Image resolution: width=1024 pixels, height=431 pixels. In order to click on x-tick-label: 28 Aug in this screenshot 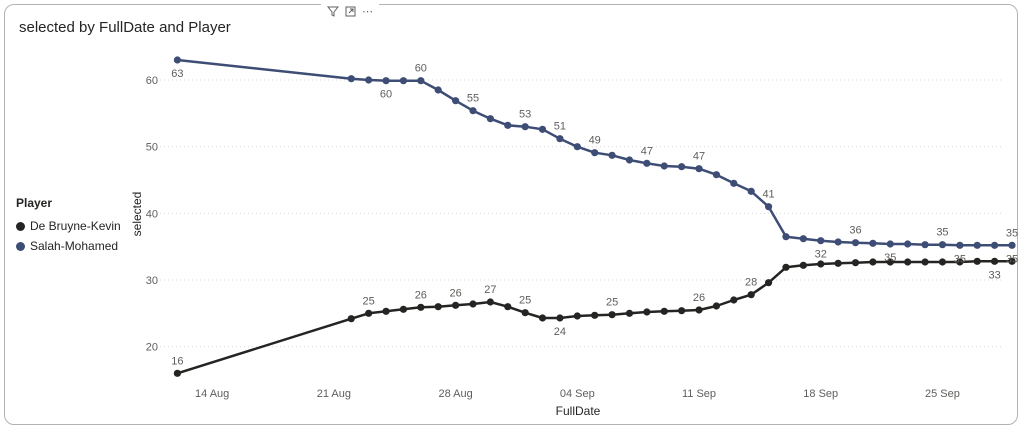, I will do `click(455, 394)`.